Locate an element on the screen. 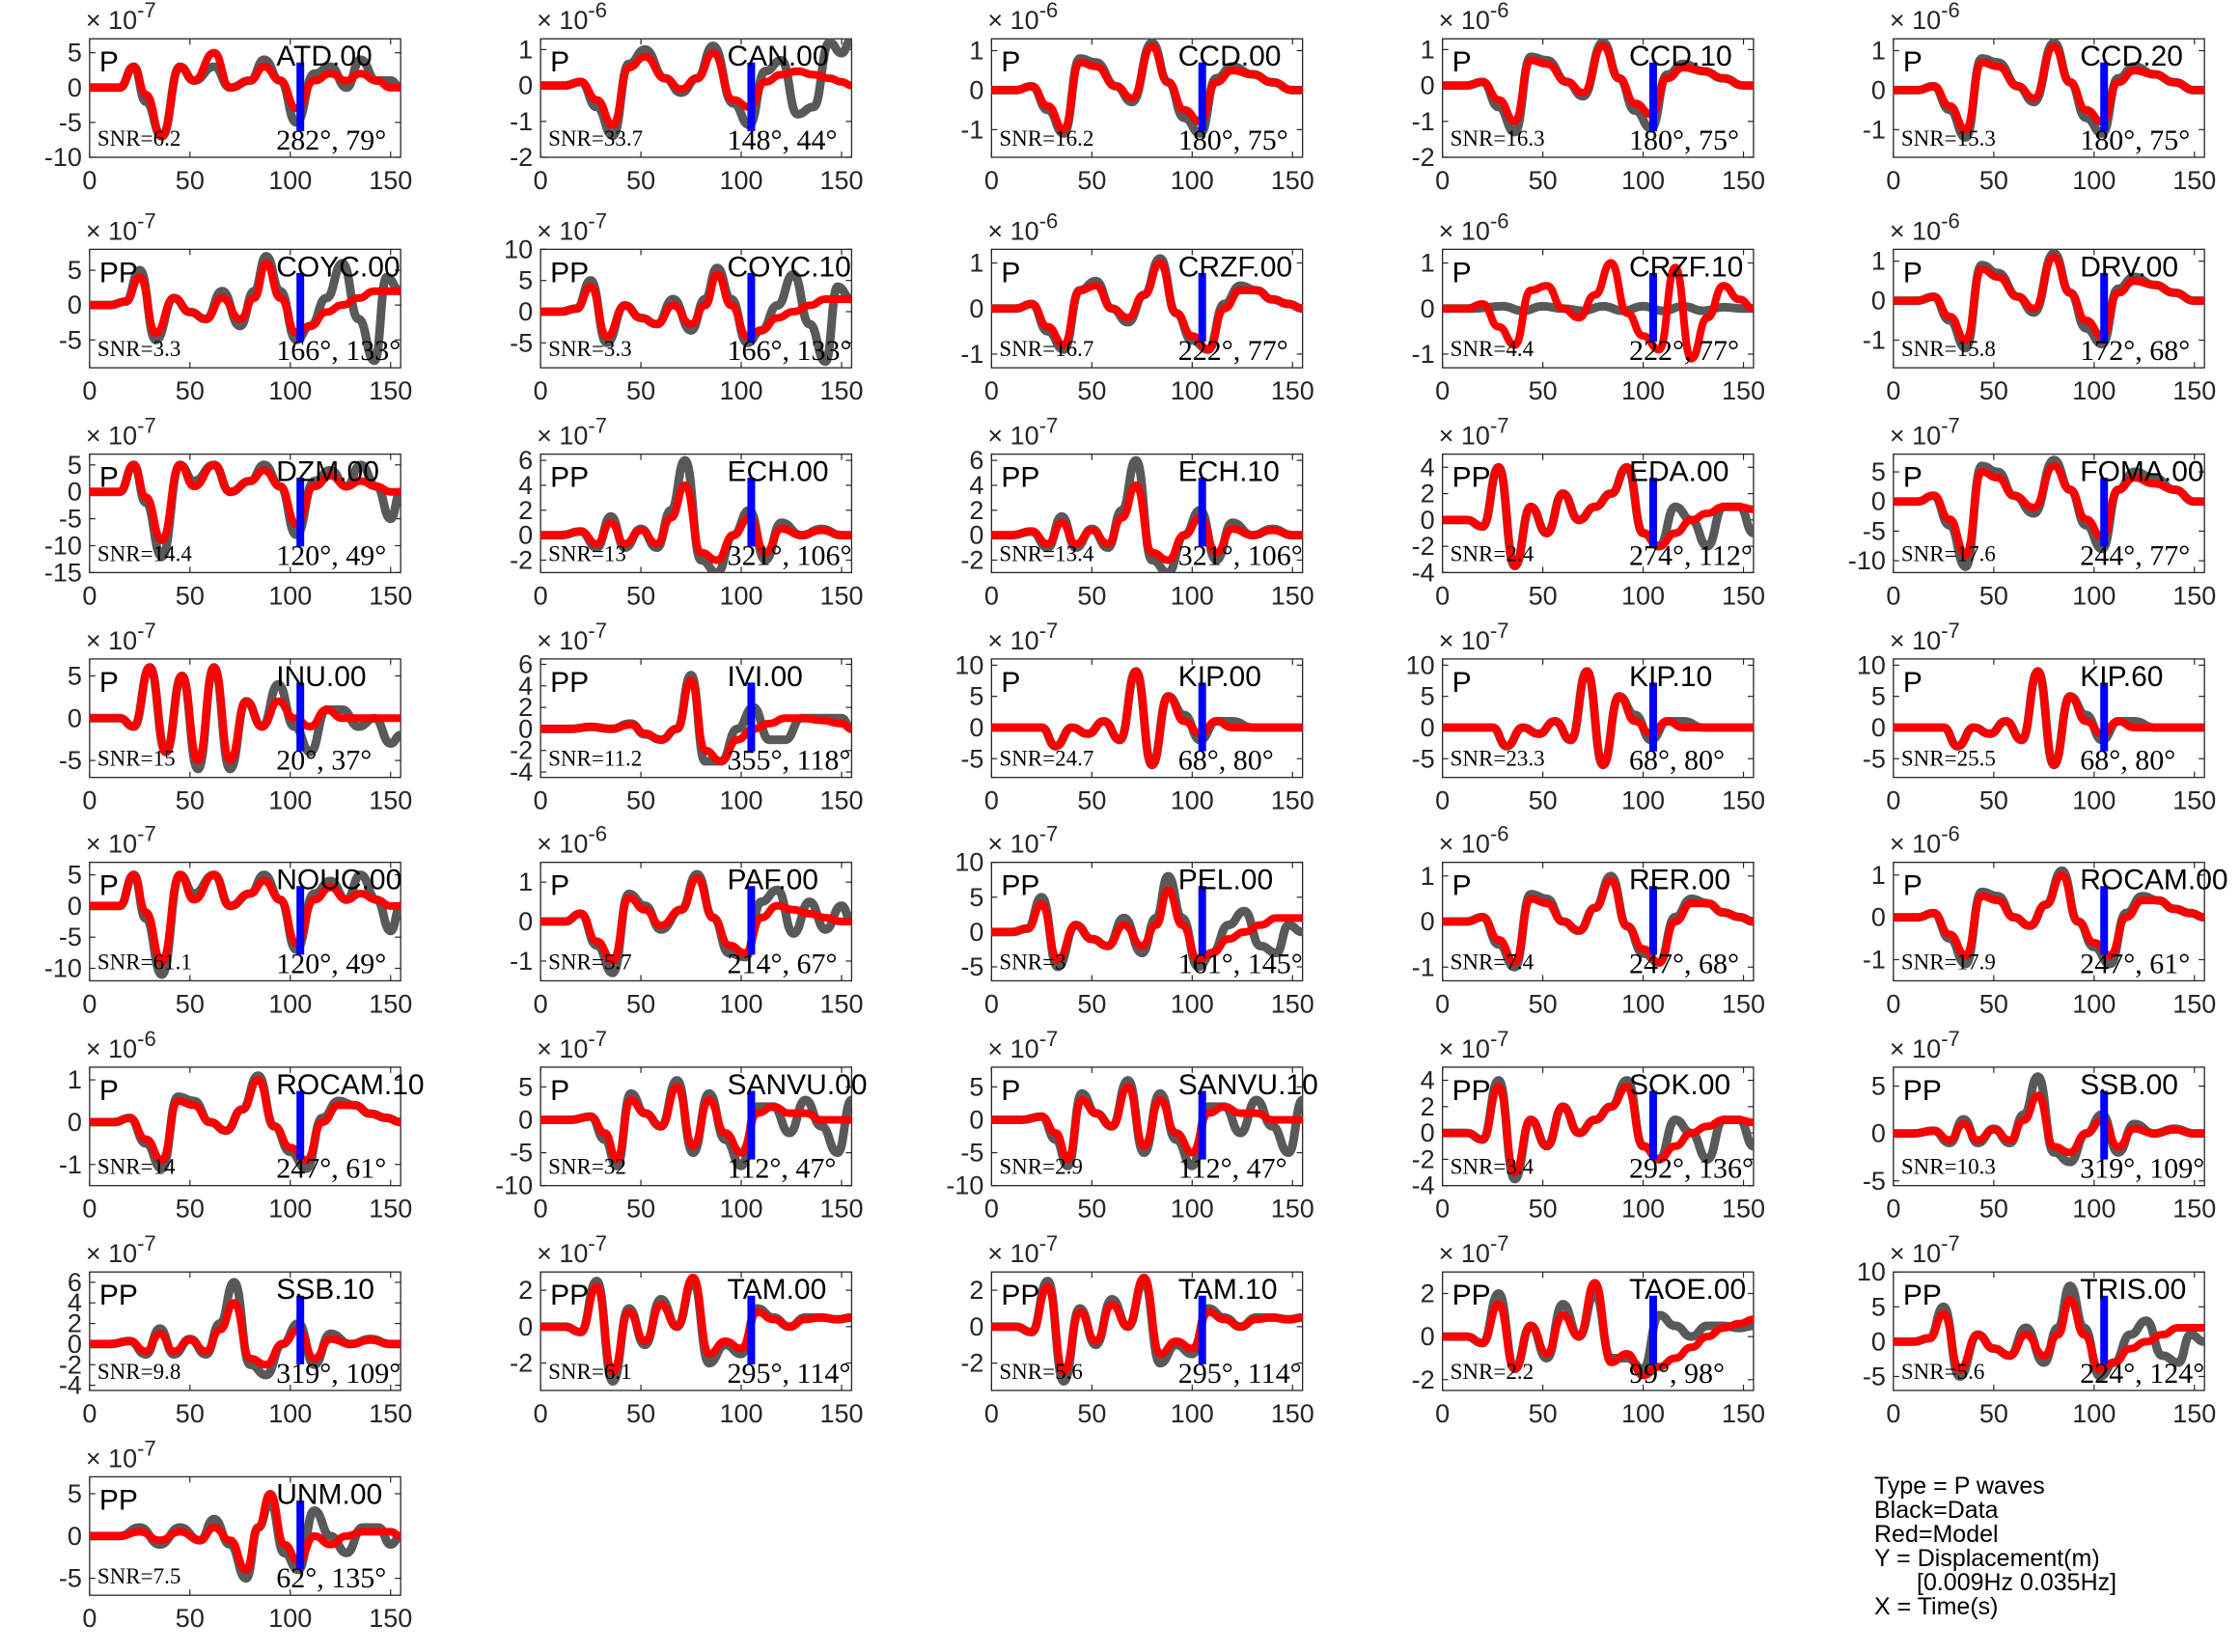  snr-label: SNR=14 is located at coordinates (136, 1167).